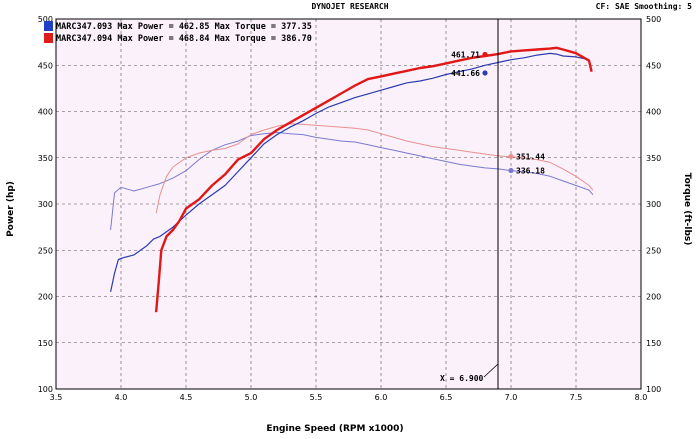  I want to click on y-tick-label-right: 350, so click(653, 158).